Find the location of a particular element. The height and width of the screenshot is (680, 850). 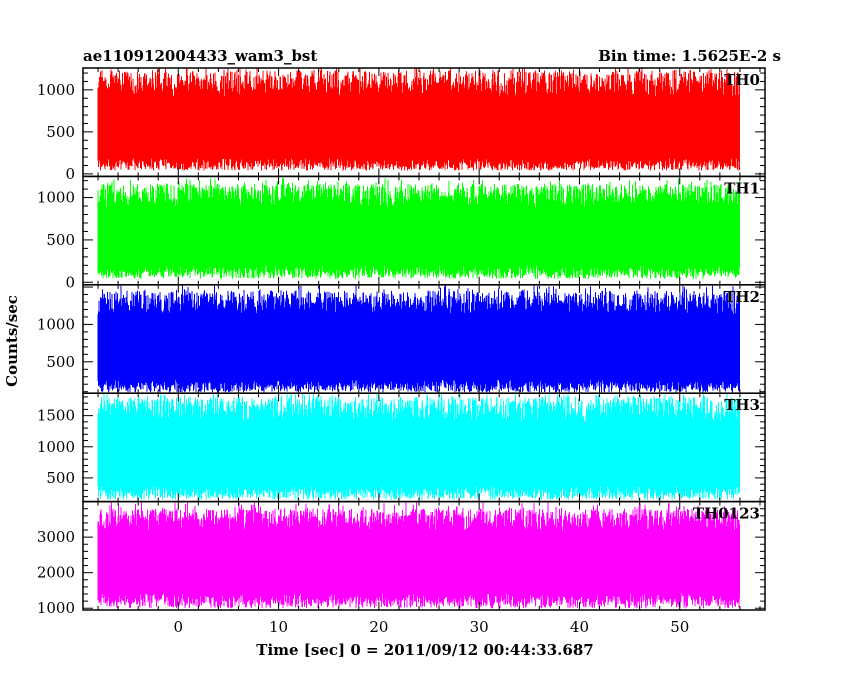

series-th0 is located at coordinates (418, 119).